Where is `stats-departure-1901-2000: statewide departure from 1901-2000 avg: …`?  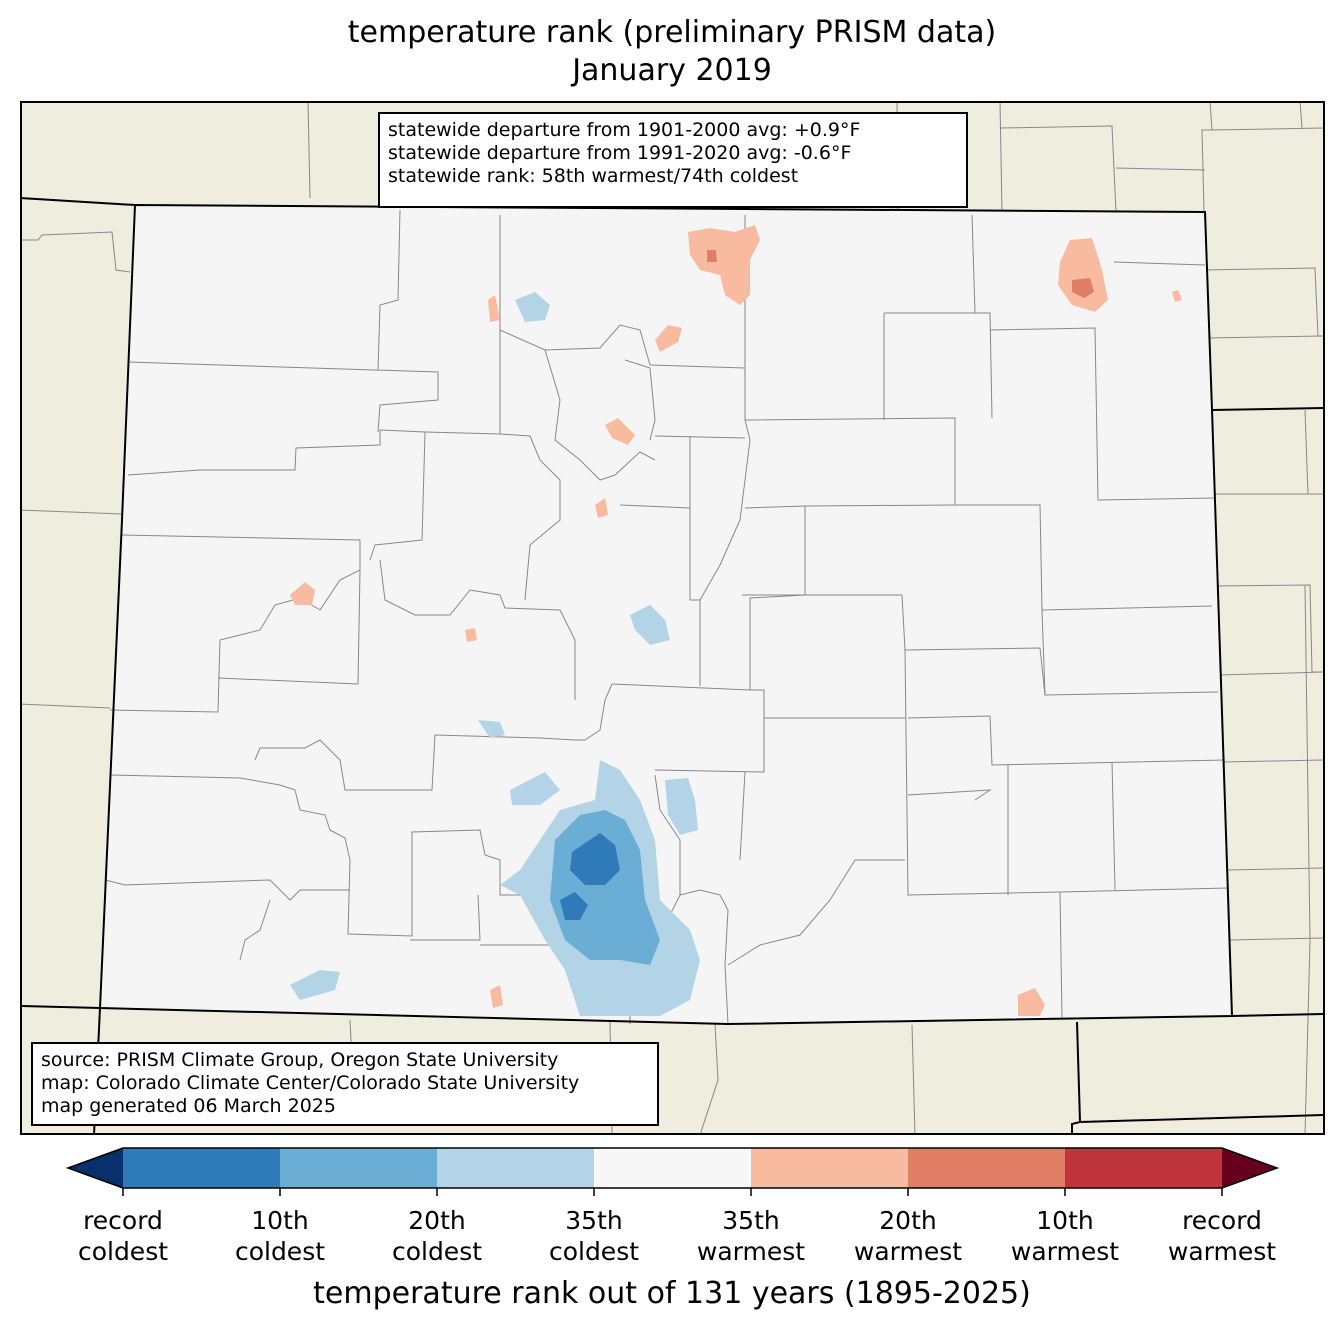 stats-departure-1901-2000: statewide departure from 1901-2000 avg: … is located at coordinates (624, 130).